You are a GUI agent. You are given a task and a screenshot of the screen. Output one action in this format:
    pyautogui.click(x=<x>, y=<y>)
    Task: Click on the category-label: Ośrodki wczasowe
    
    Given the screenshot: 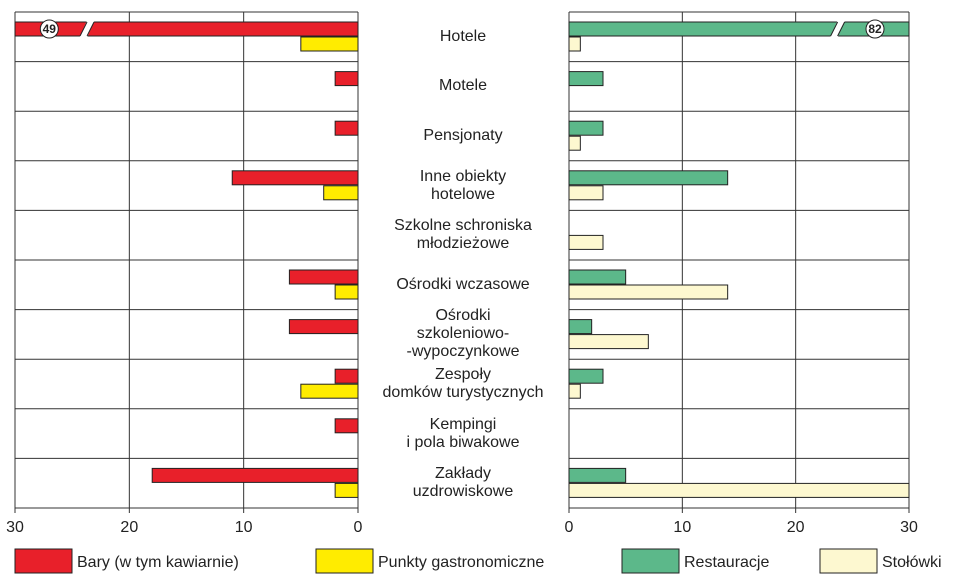 What is the action you would take?
    pyautogui.click(x=463, y=284)
    